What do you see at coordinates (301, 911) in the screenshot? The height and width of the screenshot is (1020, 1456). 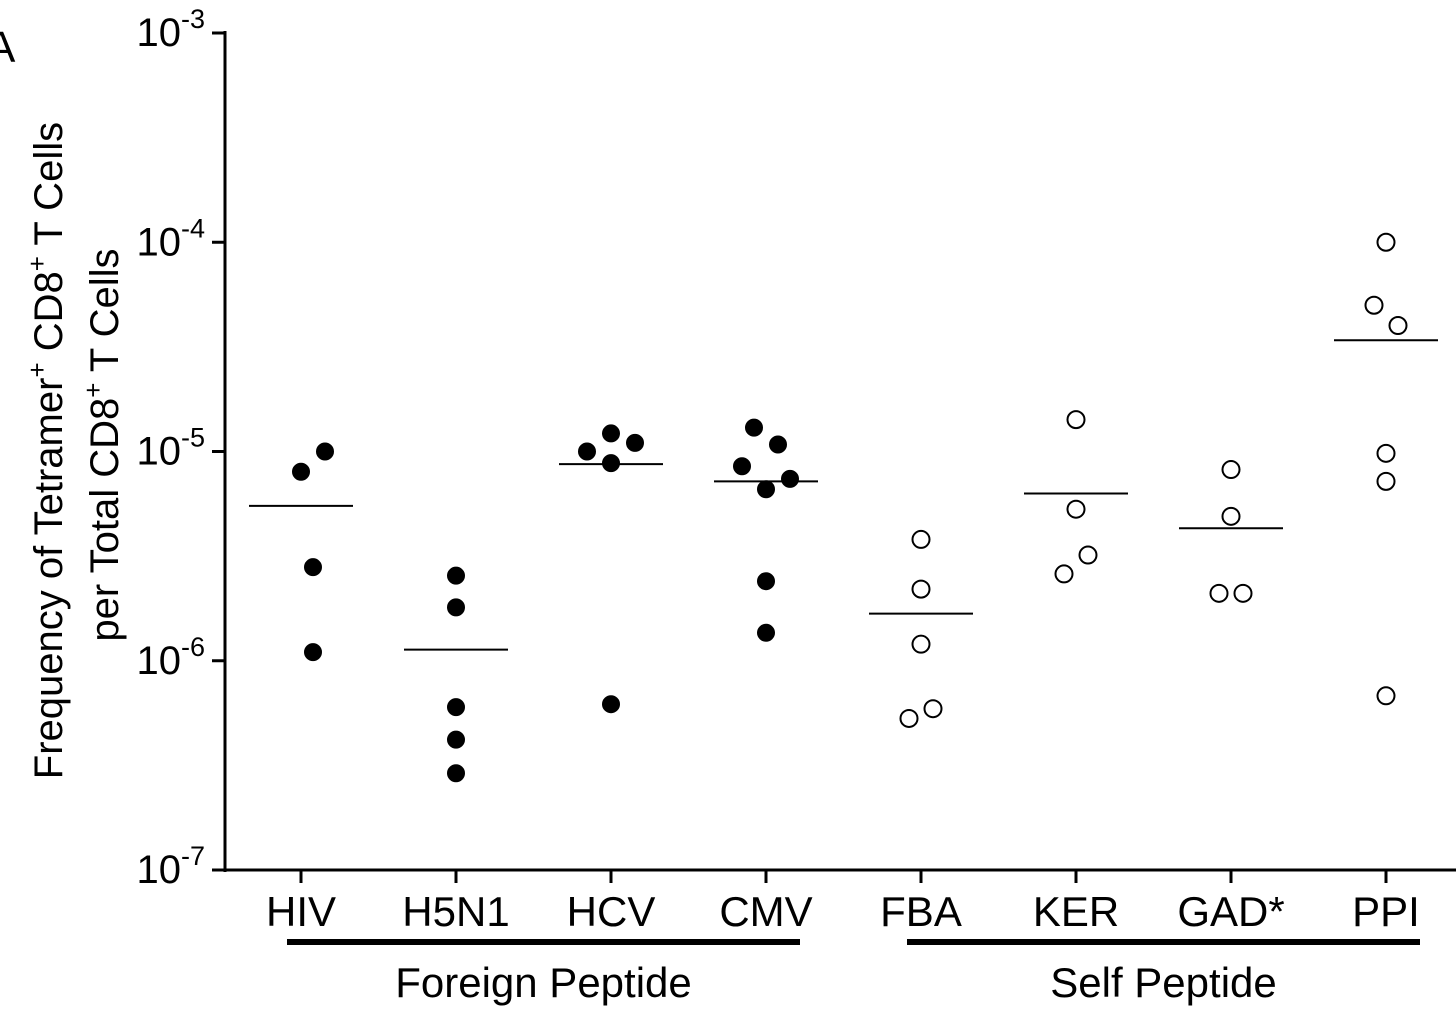 I see `x-tick-label: HIV` at bounding box center [301, 911].